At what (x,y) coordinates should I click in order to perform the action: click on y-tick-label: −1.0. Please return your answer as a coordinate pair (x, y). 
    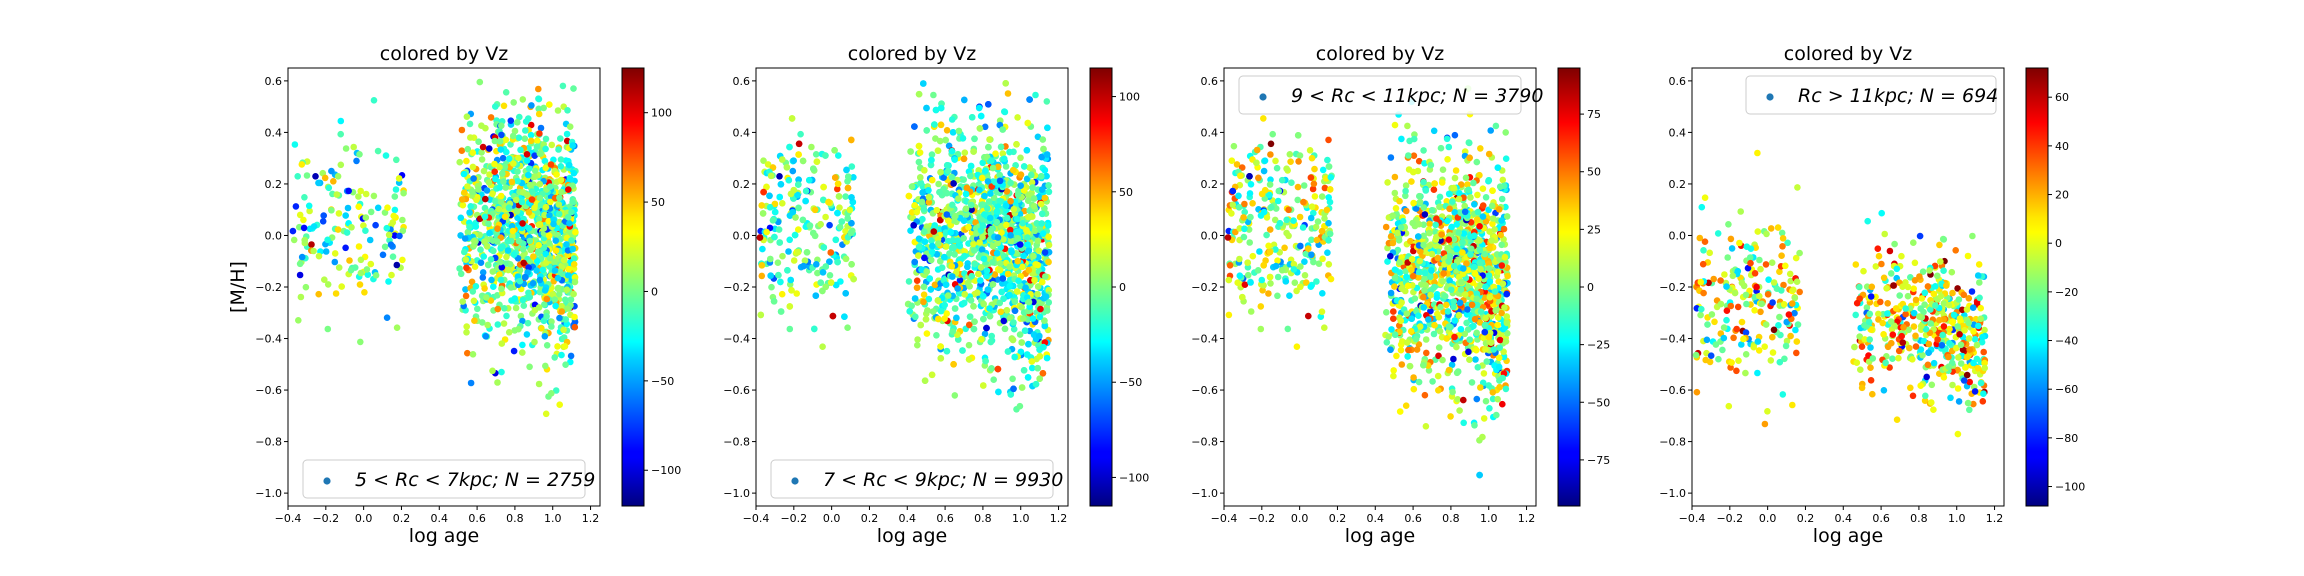
    Looking at the image, I should click on (736, 493).